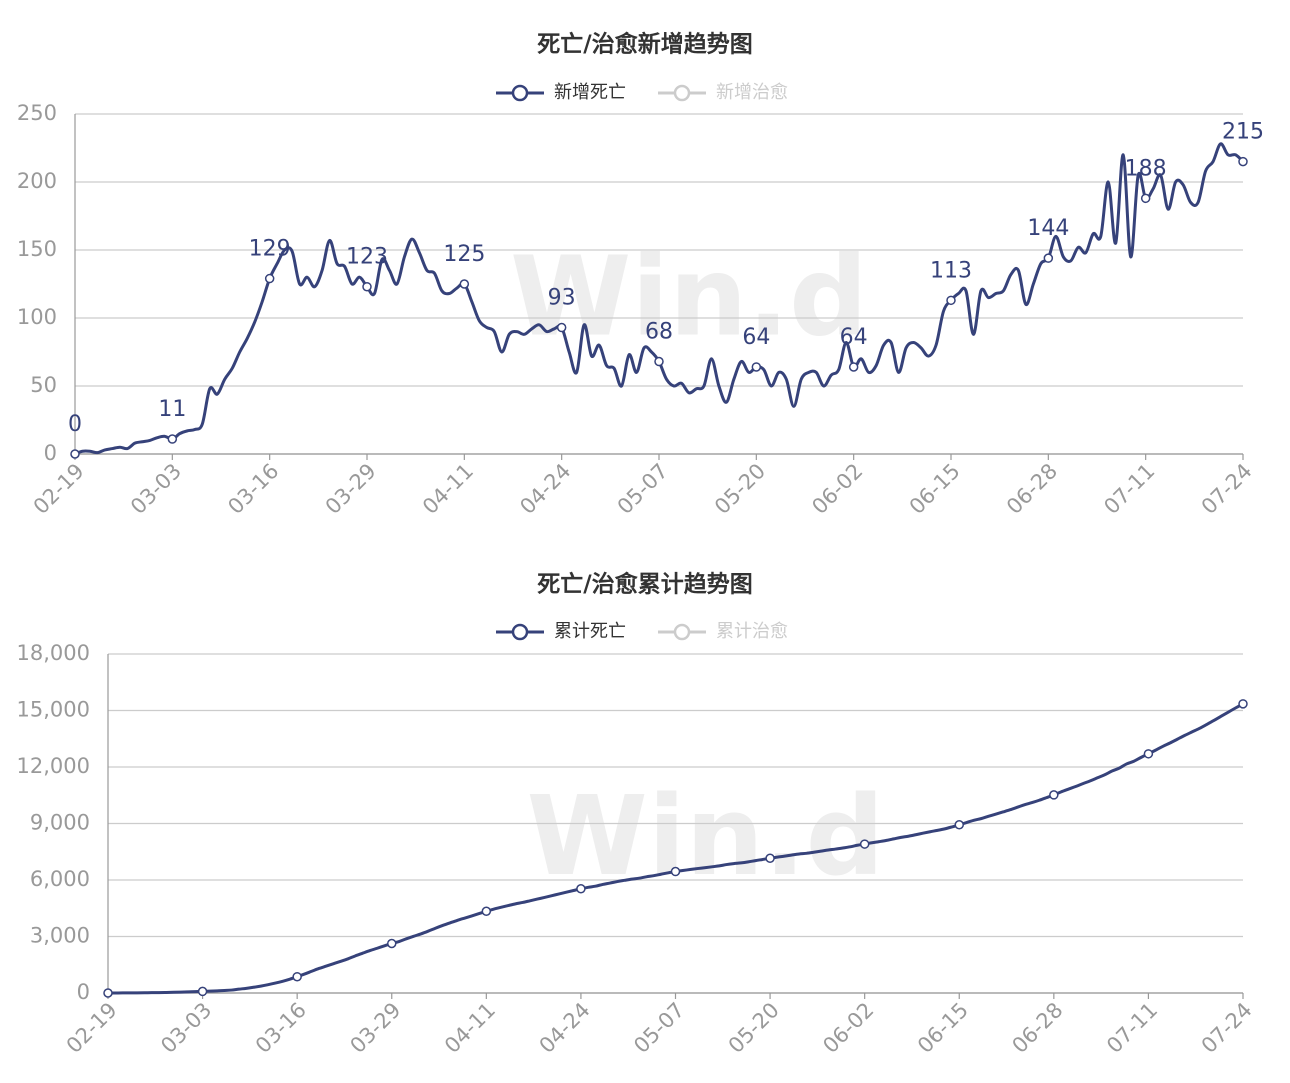 This screenshot has height=1083, width=1290. I want to click on legend-label: 累计治愈, so click(752, 631).